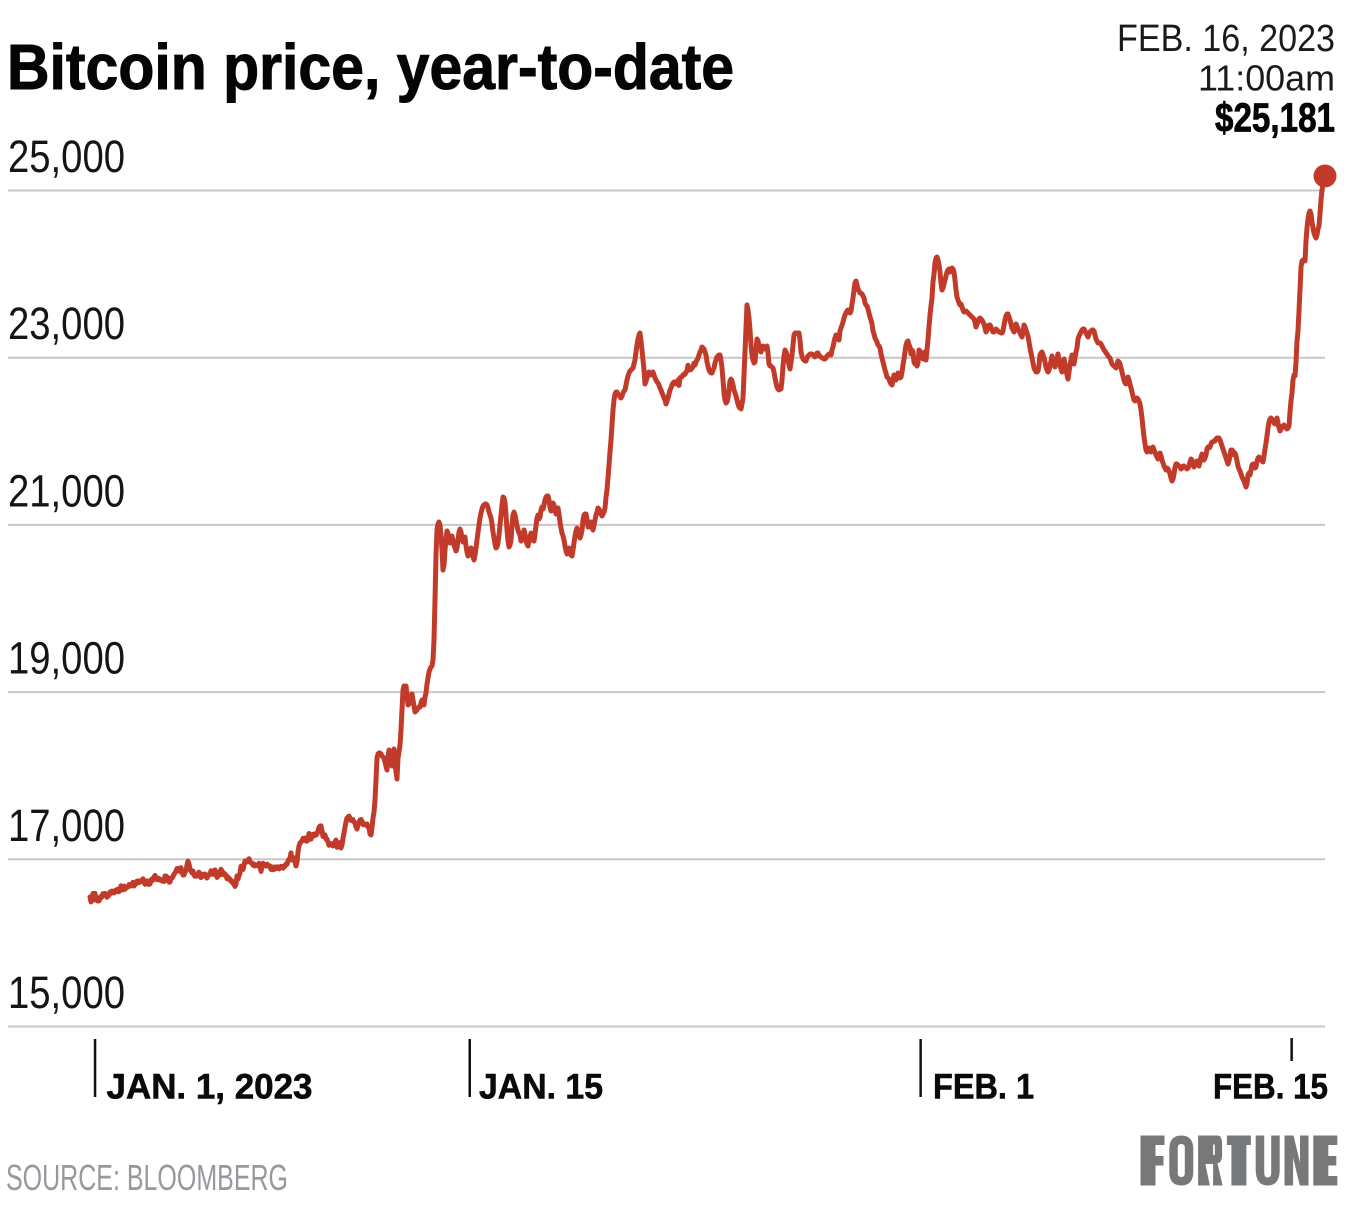  What do you see at coordinates (1270, 1087) in the screenshot?
I see `svg-text: FEB. 15` at bounding box center [1270, 1087].